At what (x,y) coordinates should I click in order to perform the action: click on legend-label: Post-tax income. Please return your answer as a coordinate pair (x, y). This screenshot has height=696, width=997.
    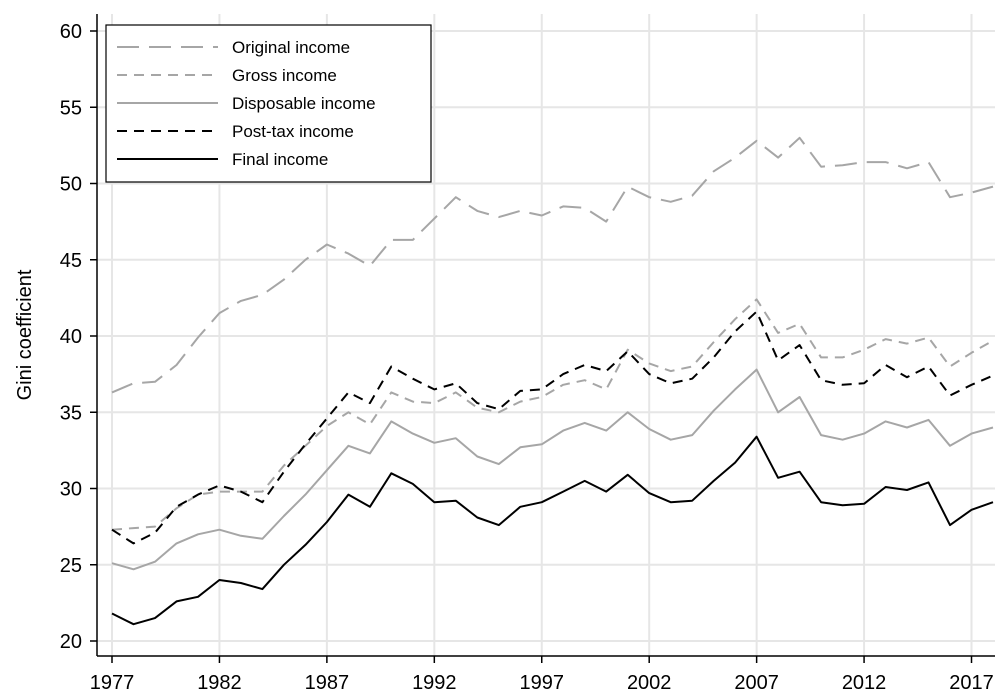
    Looking at the image, I should click on (293, 131).